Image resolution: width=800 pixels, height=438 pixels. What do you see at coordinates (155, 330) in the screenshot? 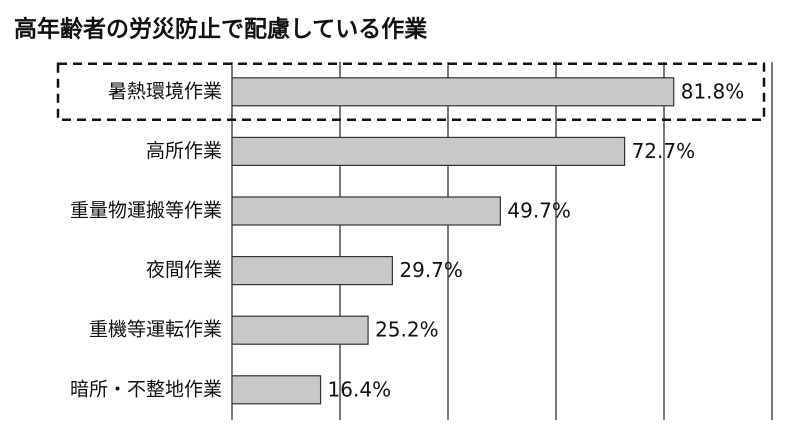
I see `y-tick-label: 重機等運転作業` at bounding box center [155, 330].